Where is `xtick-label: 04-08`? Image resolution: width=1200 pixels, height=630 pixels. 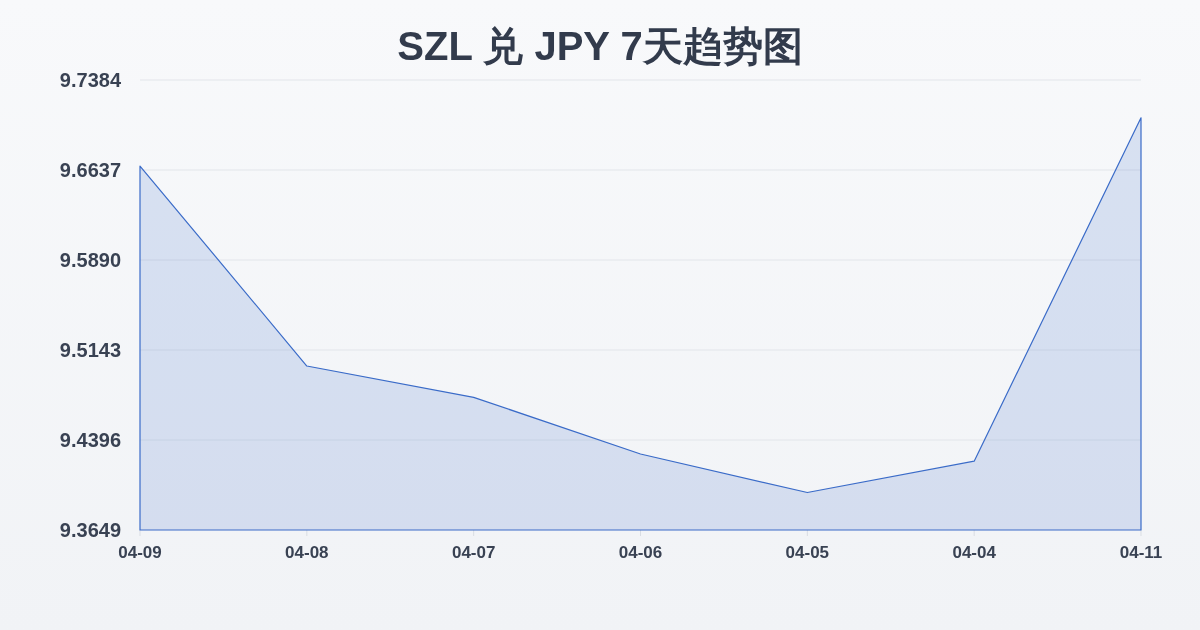 xtick-label: 04-08 is located at coordinates (307, 552).